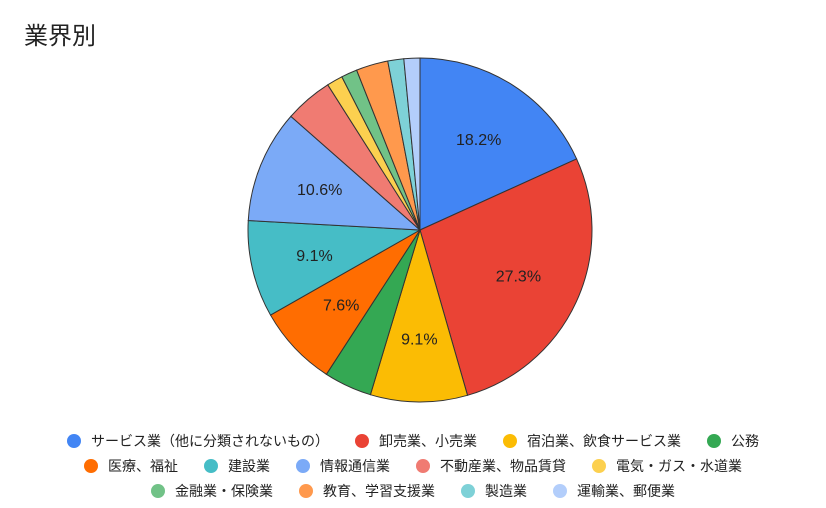 The height and width of the screenshot is (508, 826). What do you see at coordinates (503, 466) in the screenshot?
I see `legend-label: 不動産業、物品賃貸` at bounding box center [503, 466].